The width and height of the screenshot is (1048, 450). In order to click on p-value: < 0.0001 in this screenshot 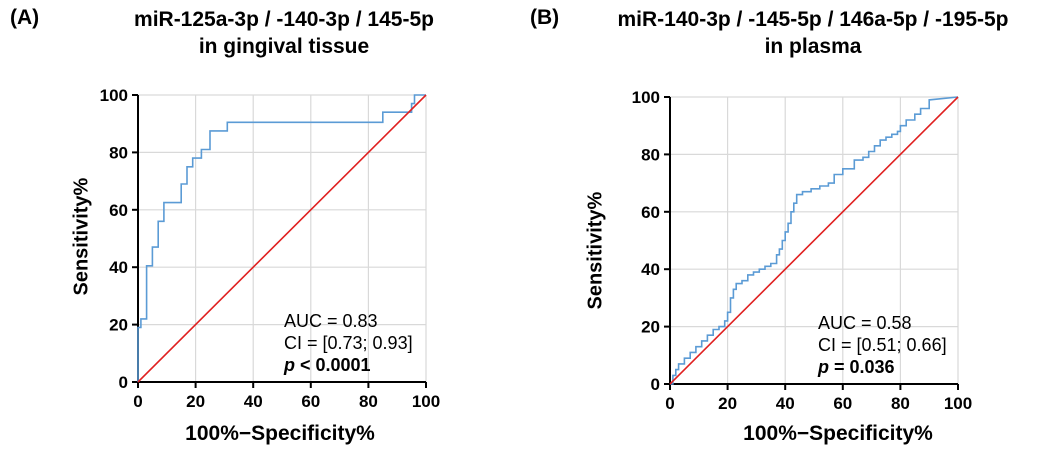, I will do `click(333, 365)`.